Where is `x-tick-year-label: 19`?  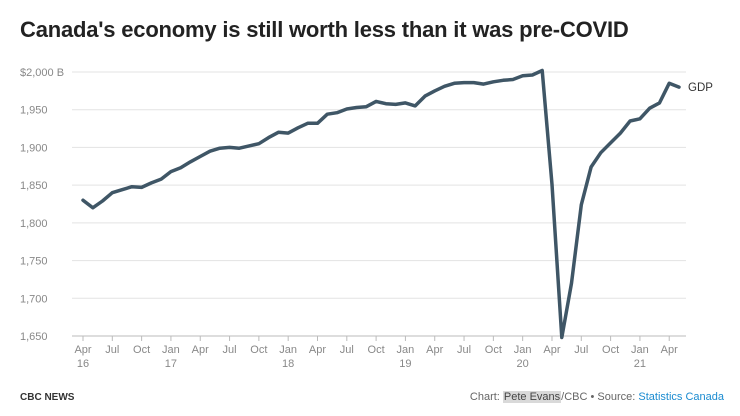 x-tick-year-label: 19 is located at coordinates (405, 364).